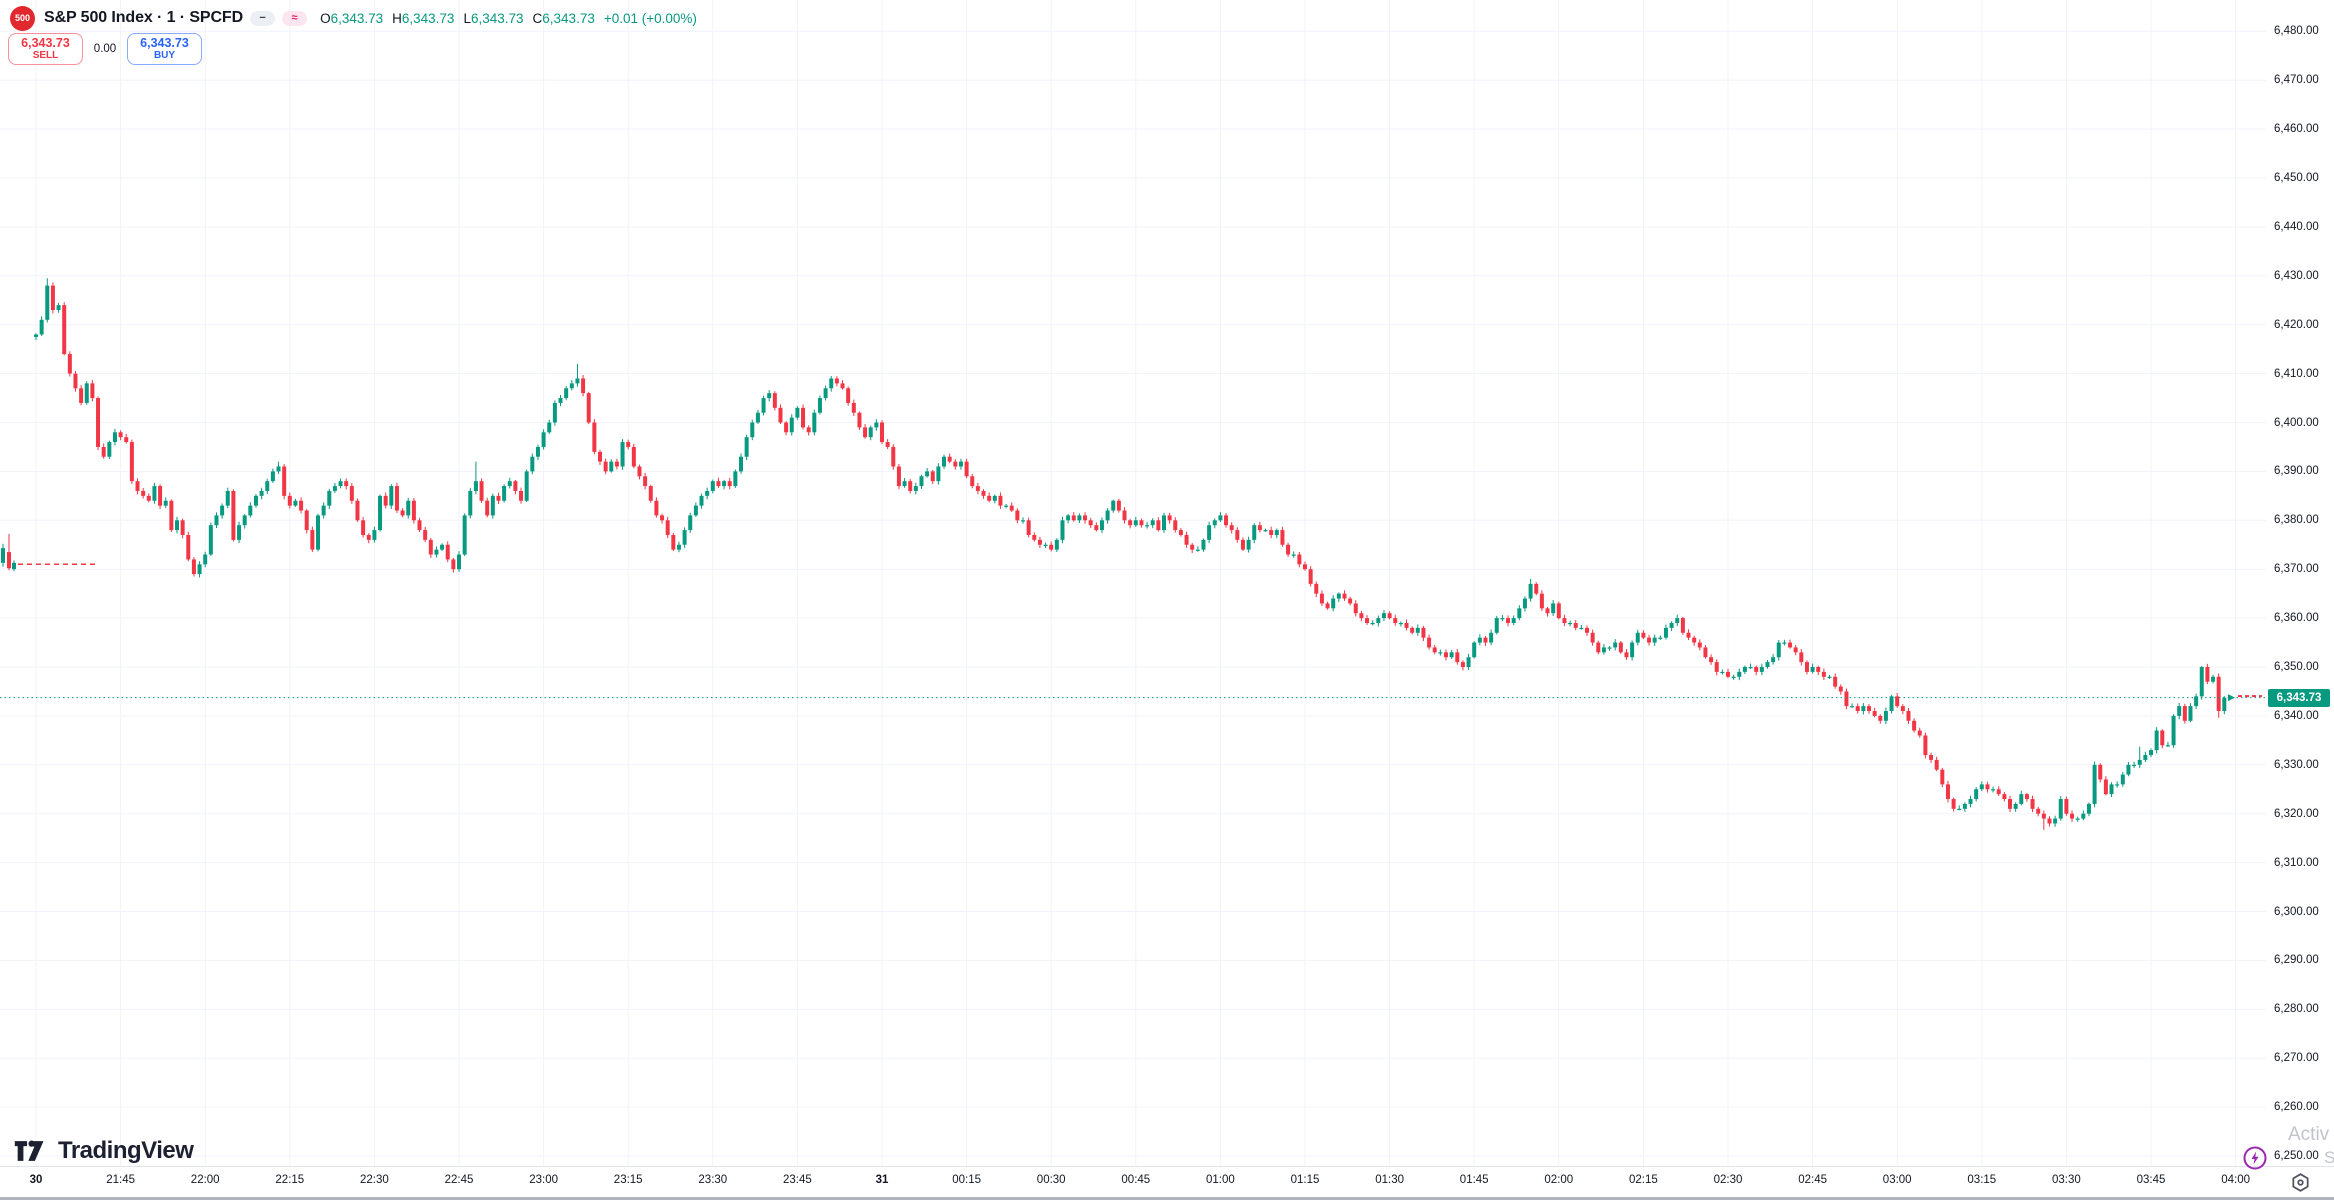 The height and width of the screenshot is (1200, 2334). Describe the element at coordinates (543, 1180) in the screenshot. I see `time-label: 23:00` at that location.